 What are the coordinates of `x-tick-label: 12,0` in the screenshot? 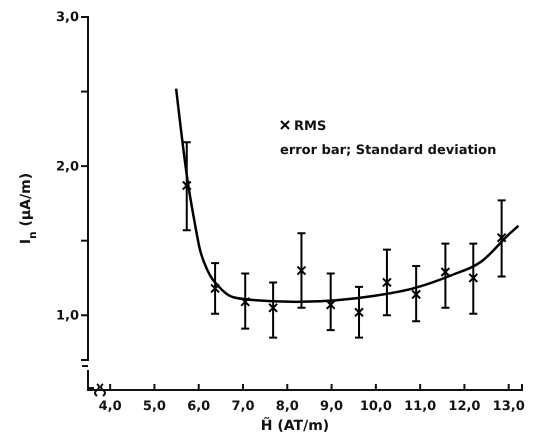 It's located at (464, 406).